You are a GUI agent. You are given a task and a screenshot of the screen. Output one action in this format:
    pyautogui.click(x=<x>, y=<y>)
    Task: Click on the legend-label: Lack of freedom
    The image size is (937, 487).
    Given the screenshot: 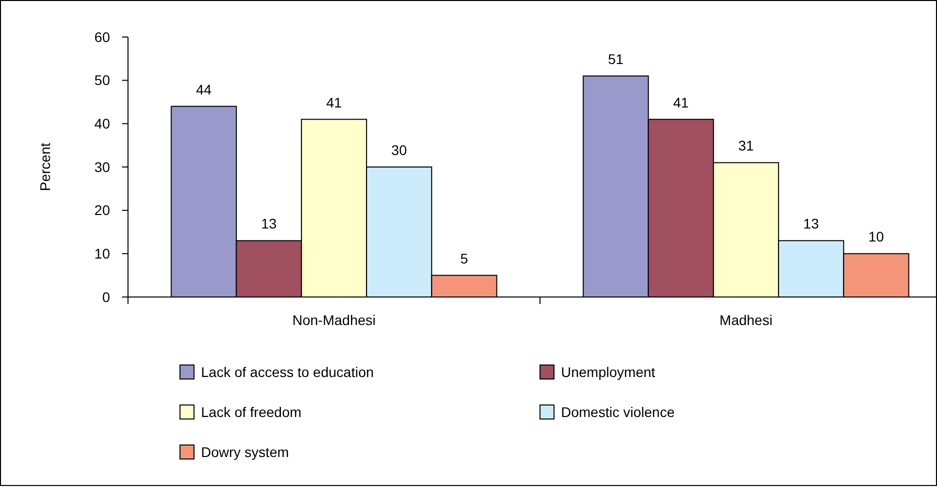 What is the action you would take?
    pyautogui.click(x=251, y=412)
    